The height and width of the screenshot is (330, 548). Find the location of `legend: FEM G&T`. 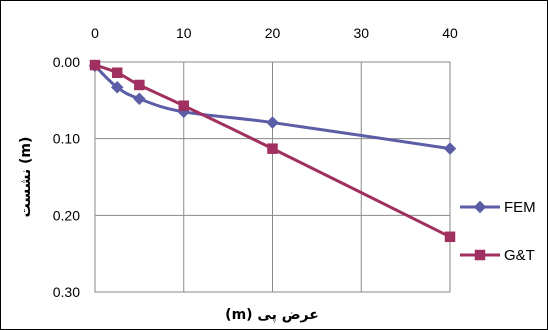

legend: FEM G&T is located at coordinates (498, 231).